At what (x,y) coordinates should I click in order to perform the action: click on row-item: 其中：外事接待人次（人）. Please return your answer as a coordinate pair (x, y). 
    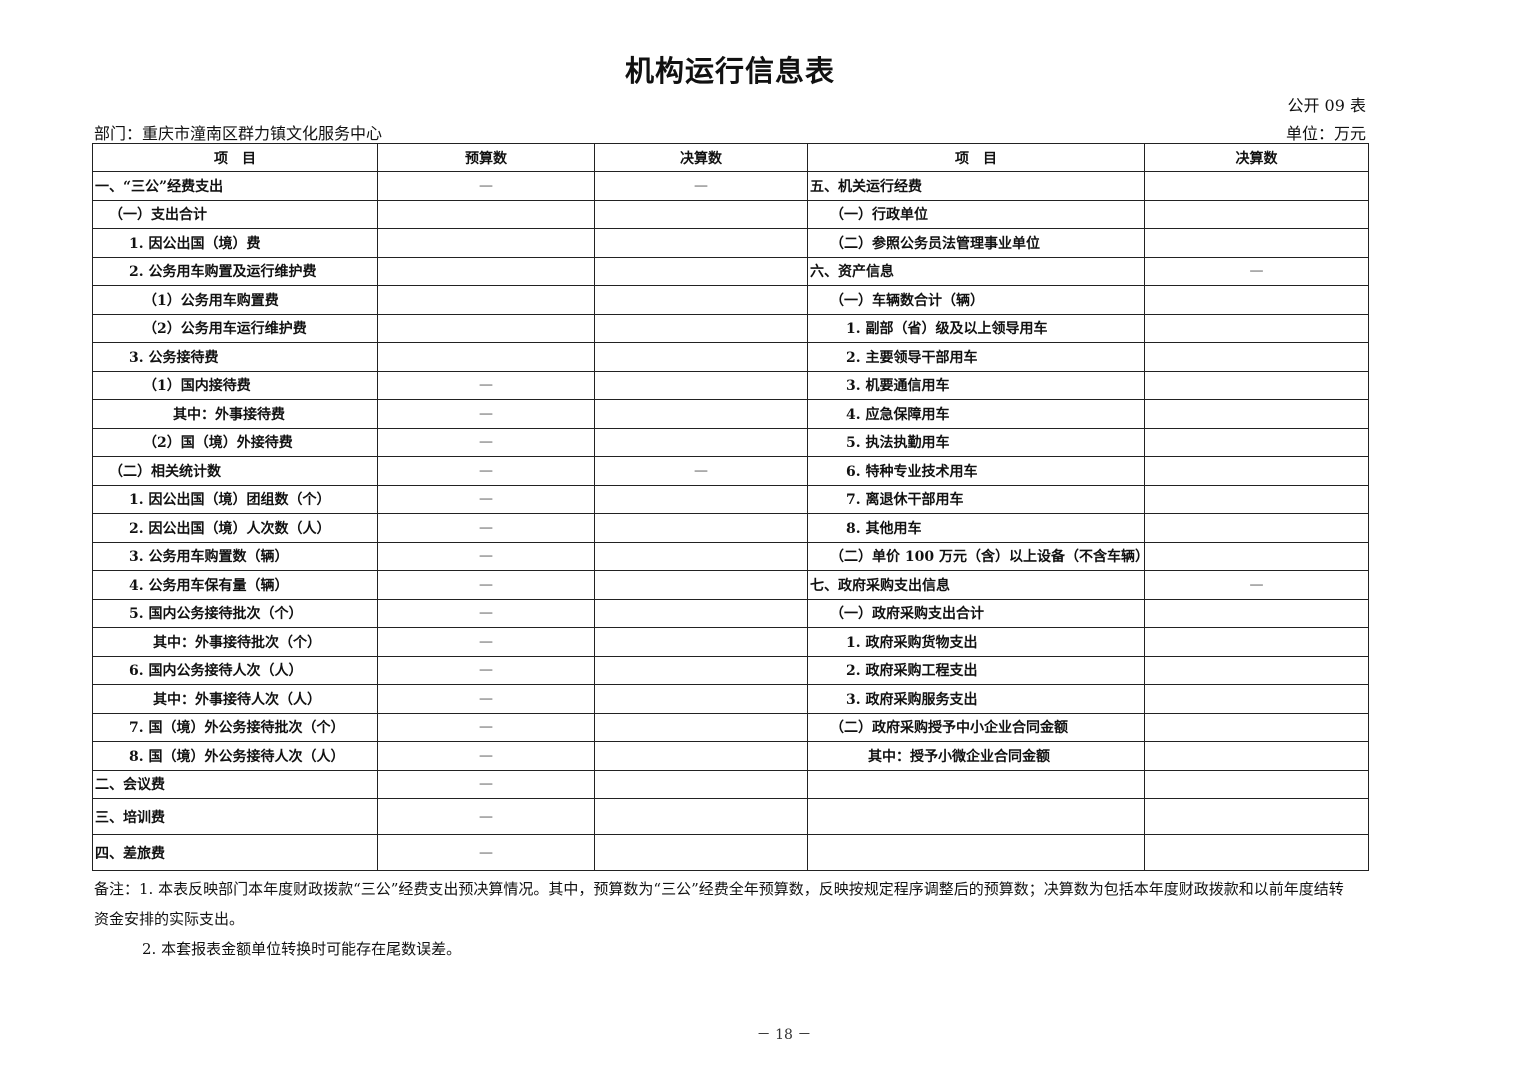
    Looking at the image, I should click on (235, 699).